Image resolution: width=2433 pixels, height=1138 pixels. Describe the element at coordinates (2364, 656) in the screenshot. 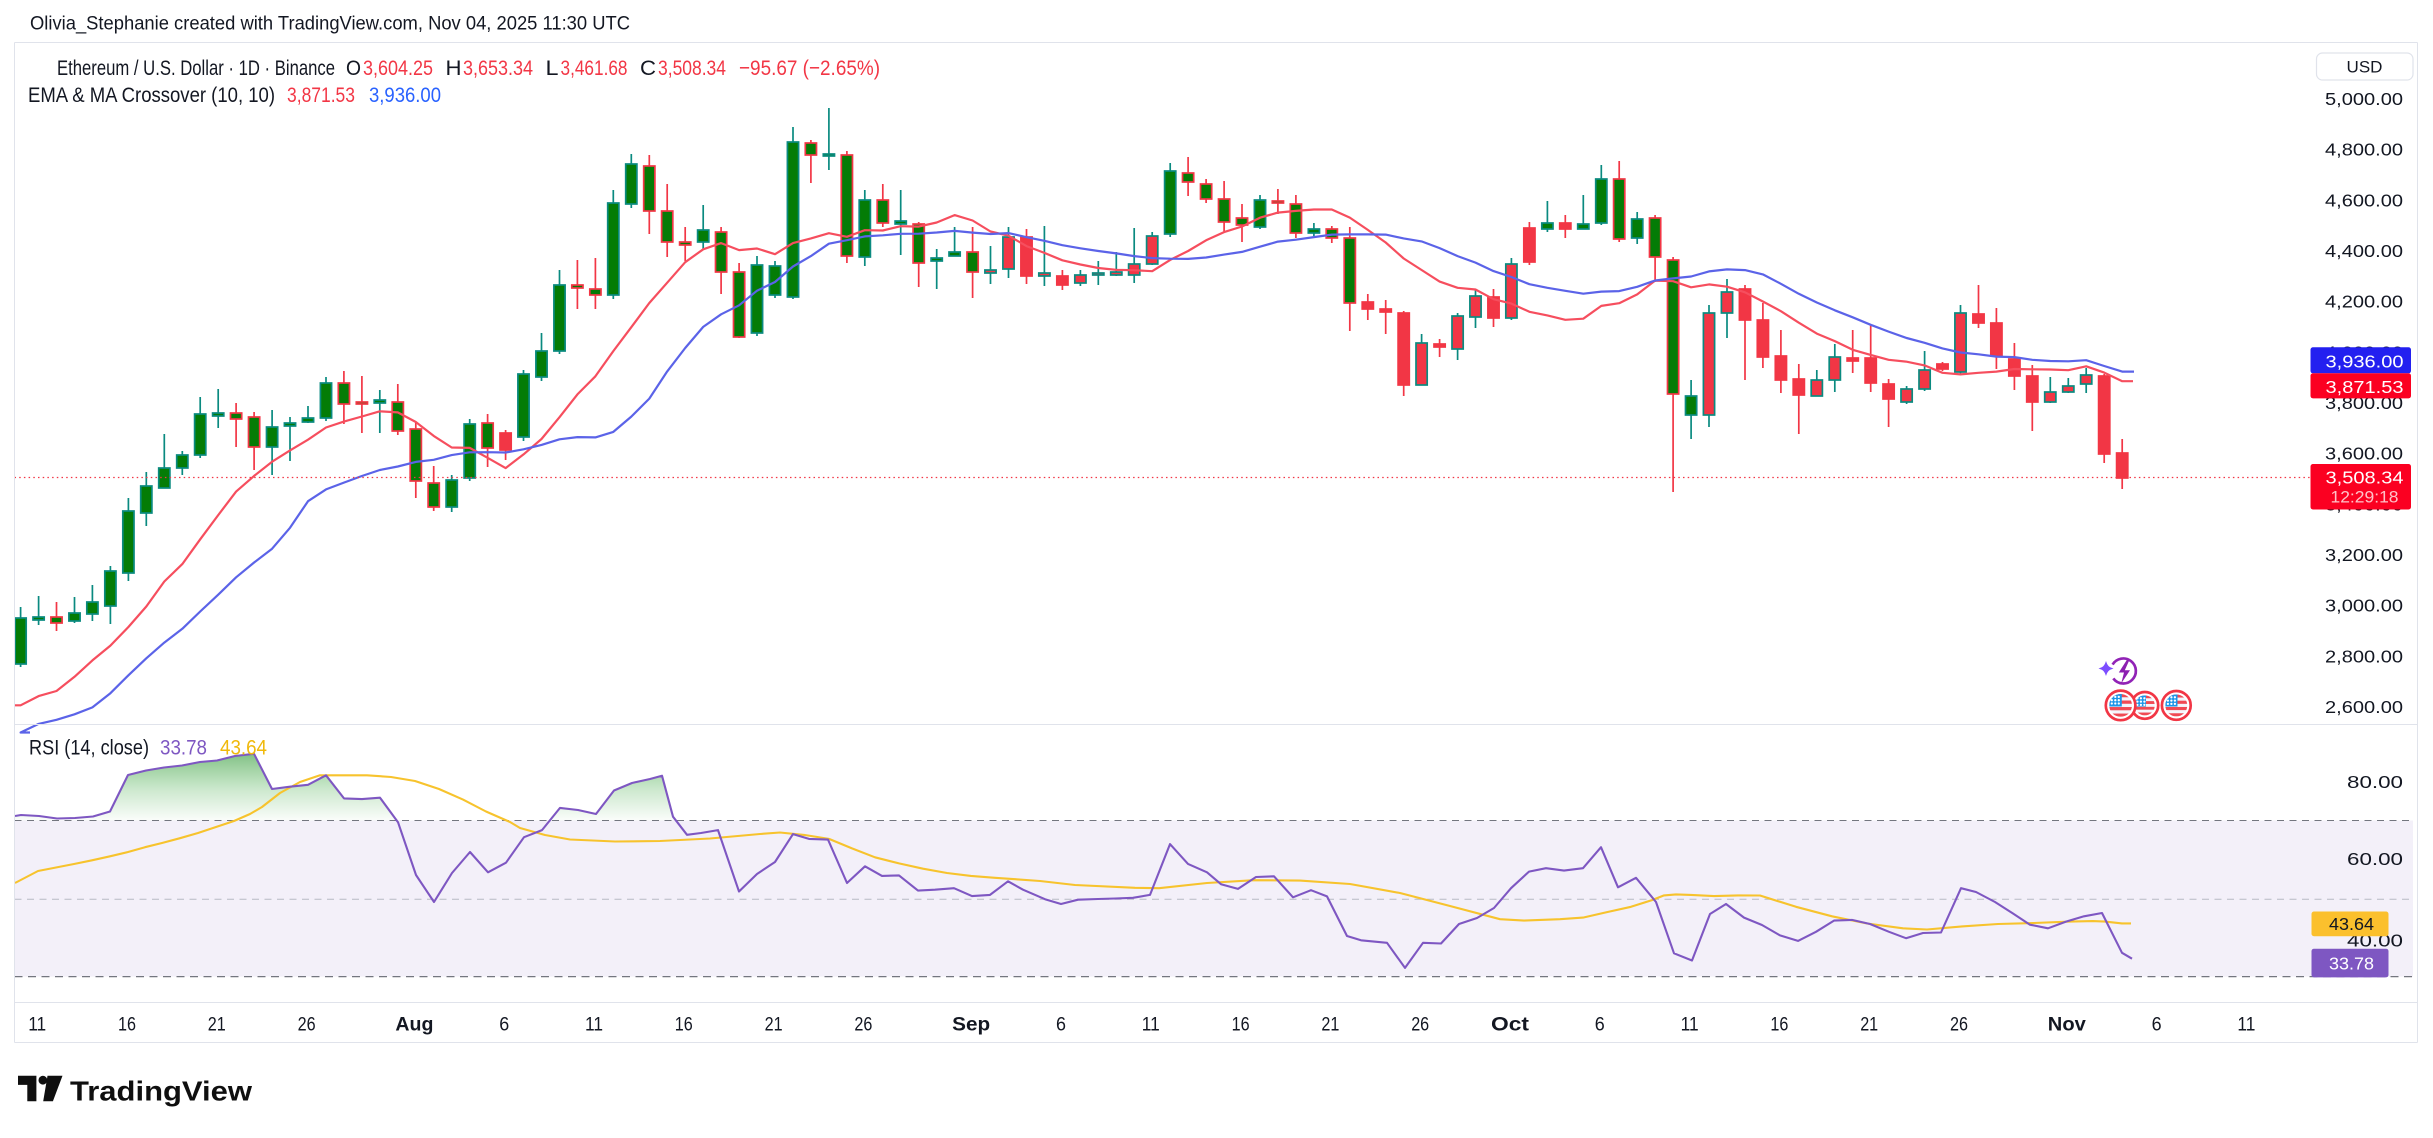

I see `svg-text: 2,800.00` at that location.